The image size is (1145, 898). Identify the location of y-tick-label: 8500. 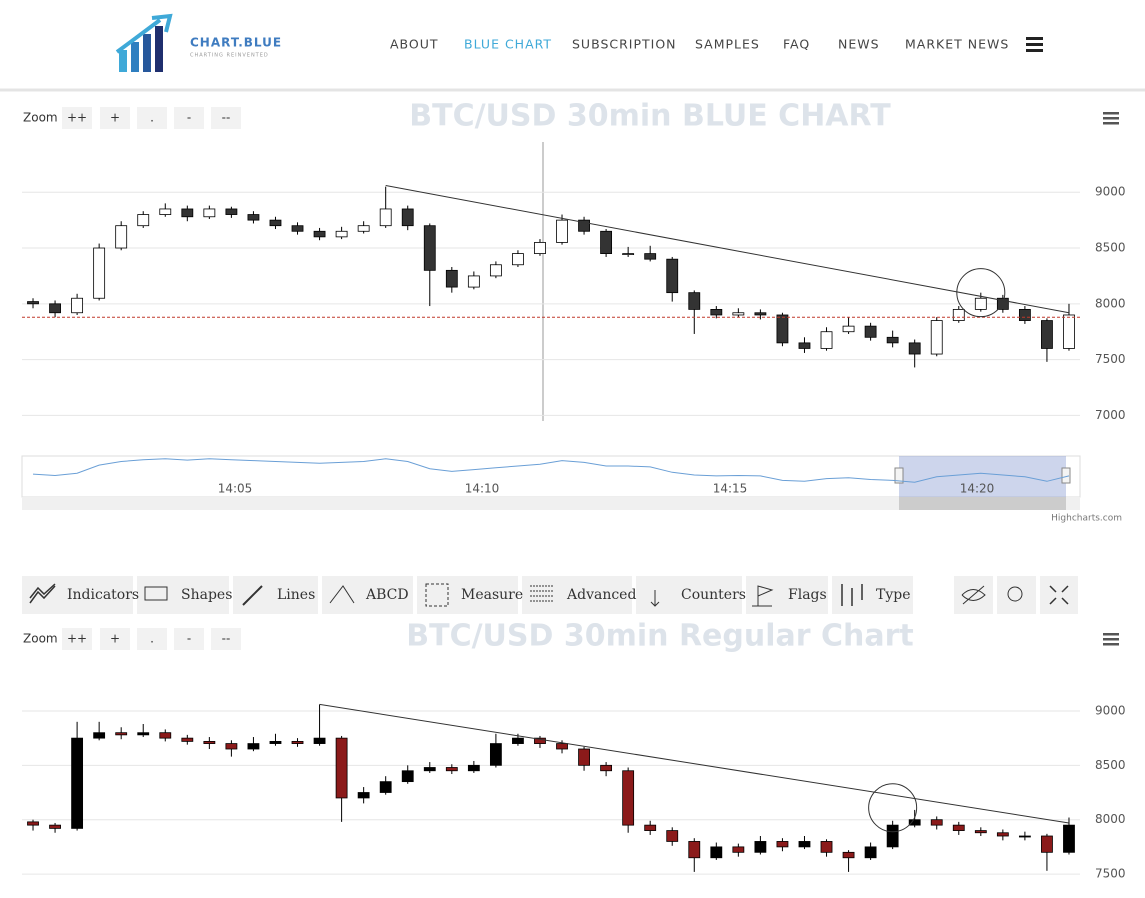
(1110, 248).